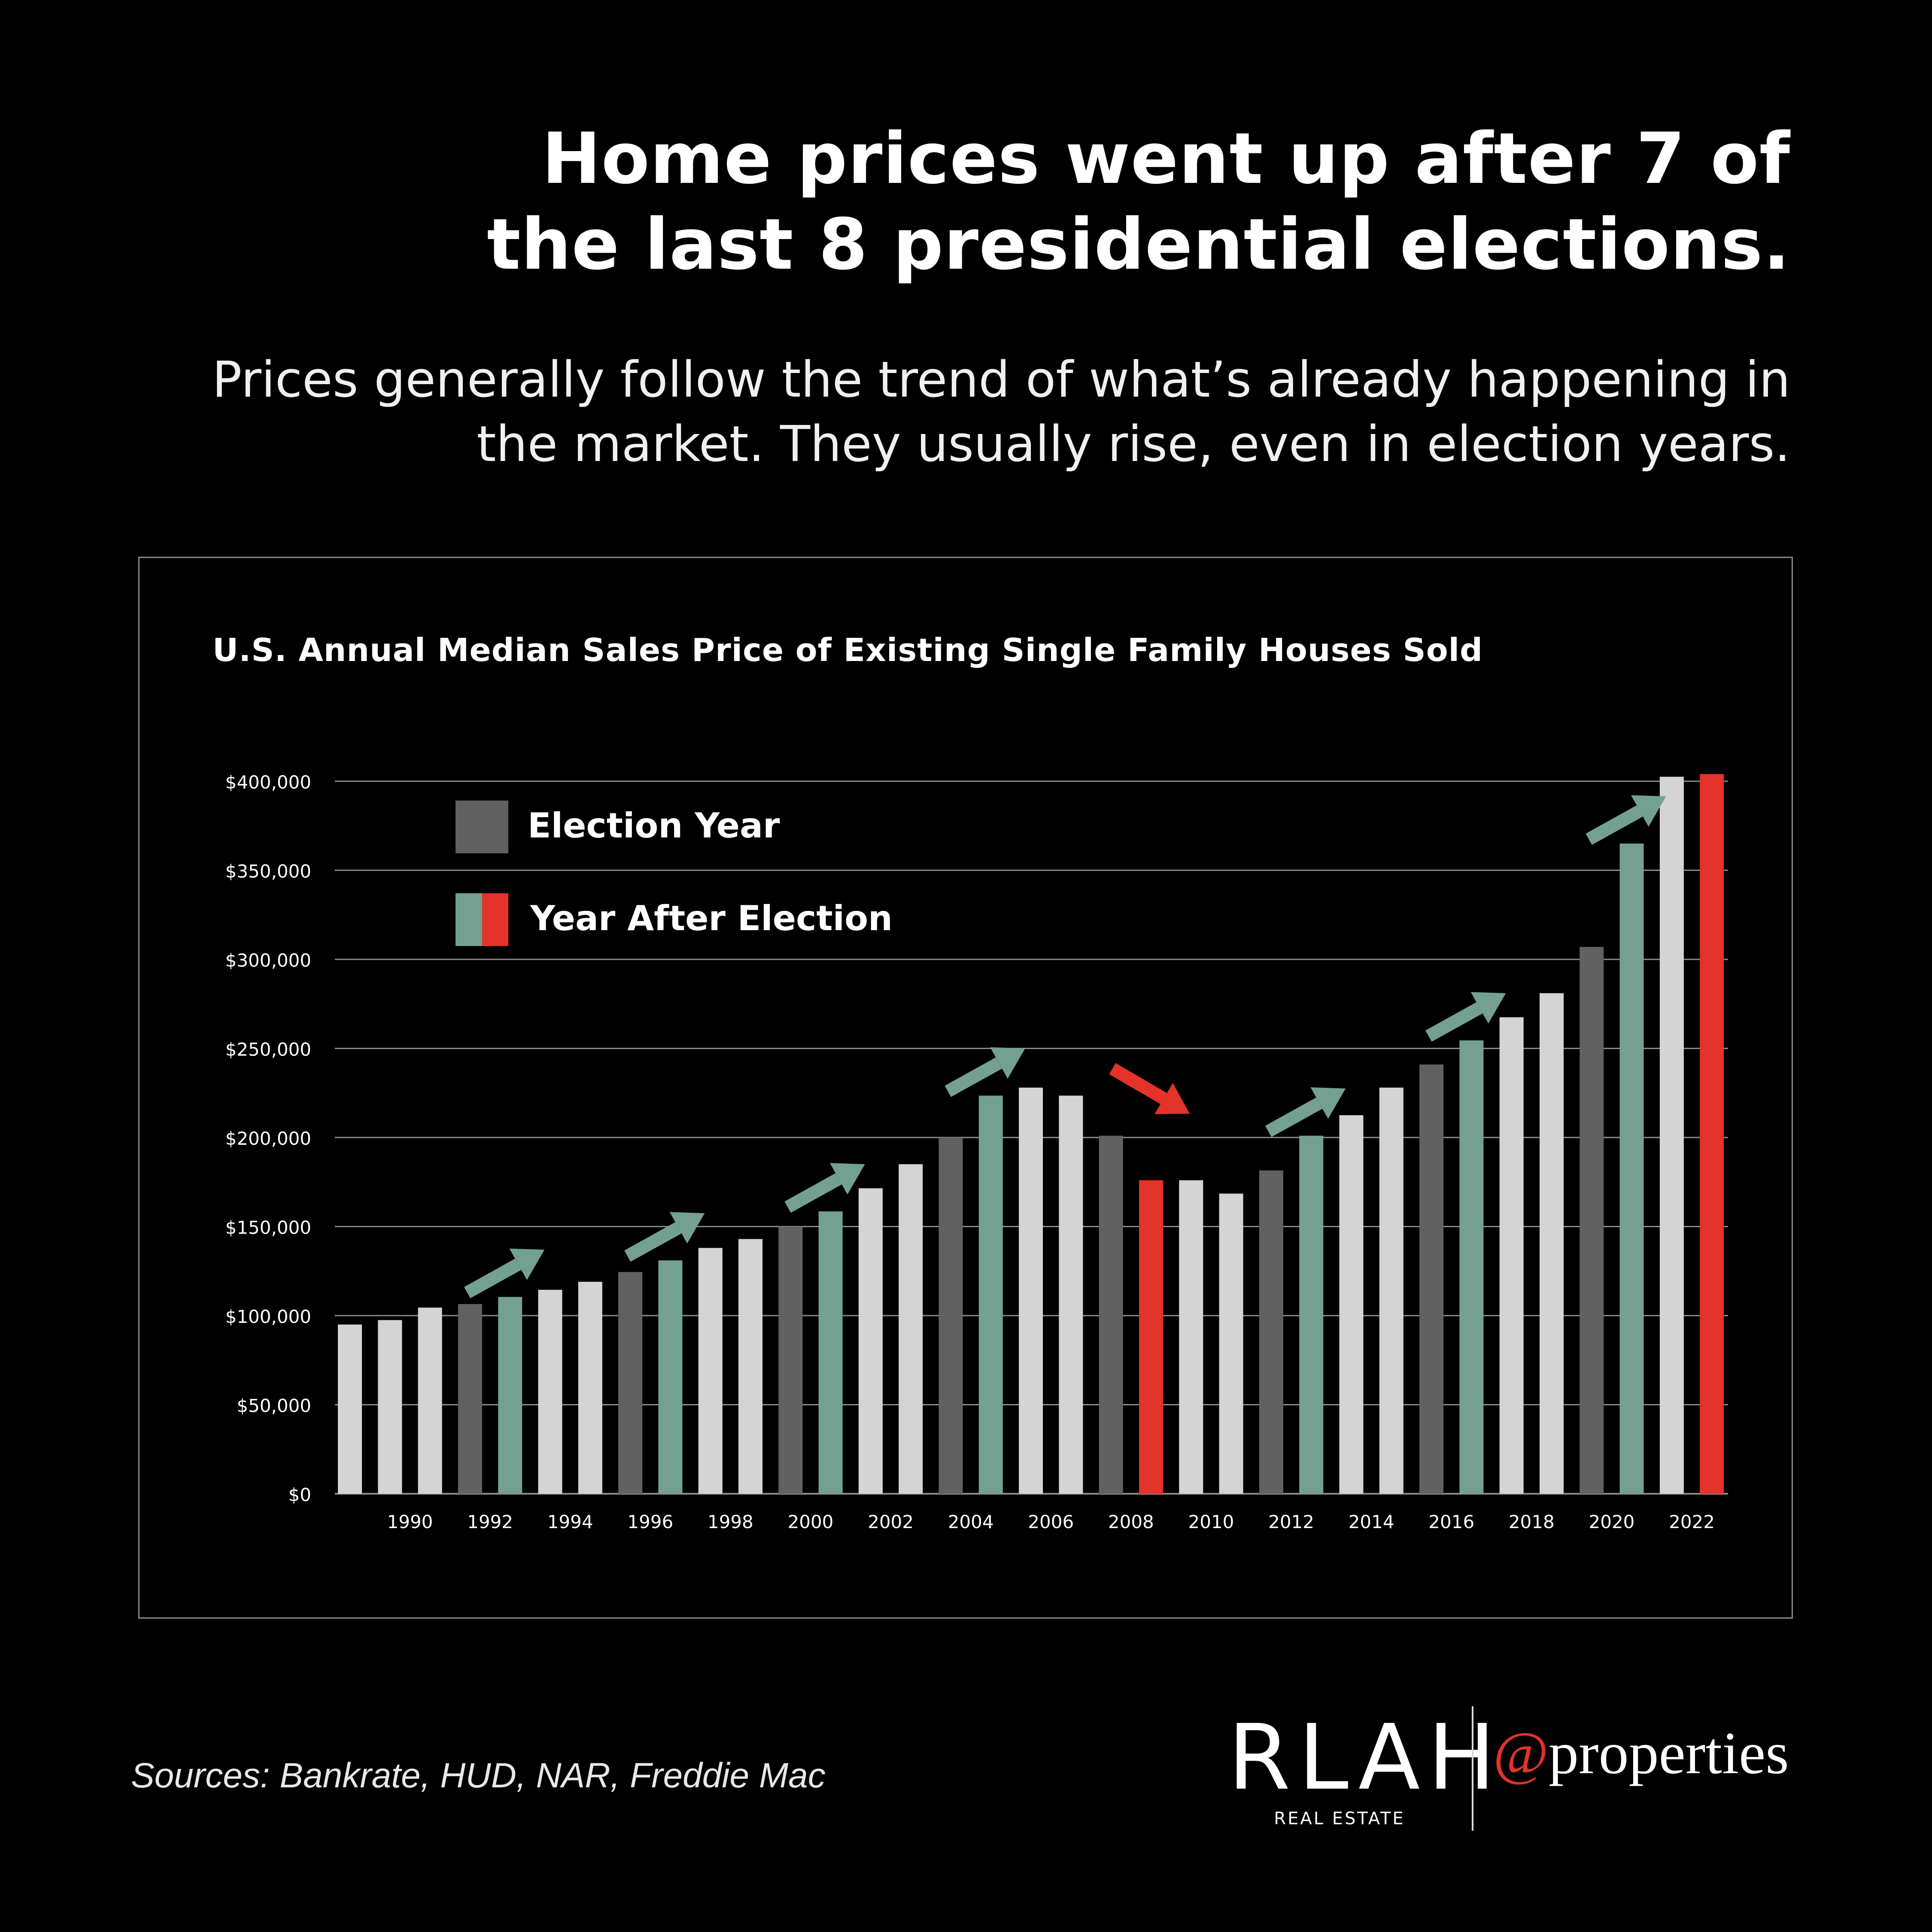  I want to click on rlah-logo: RLAH REAL ESTATE, so click(1366, 1767).